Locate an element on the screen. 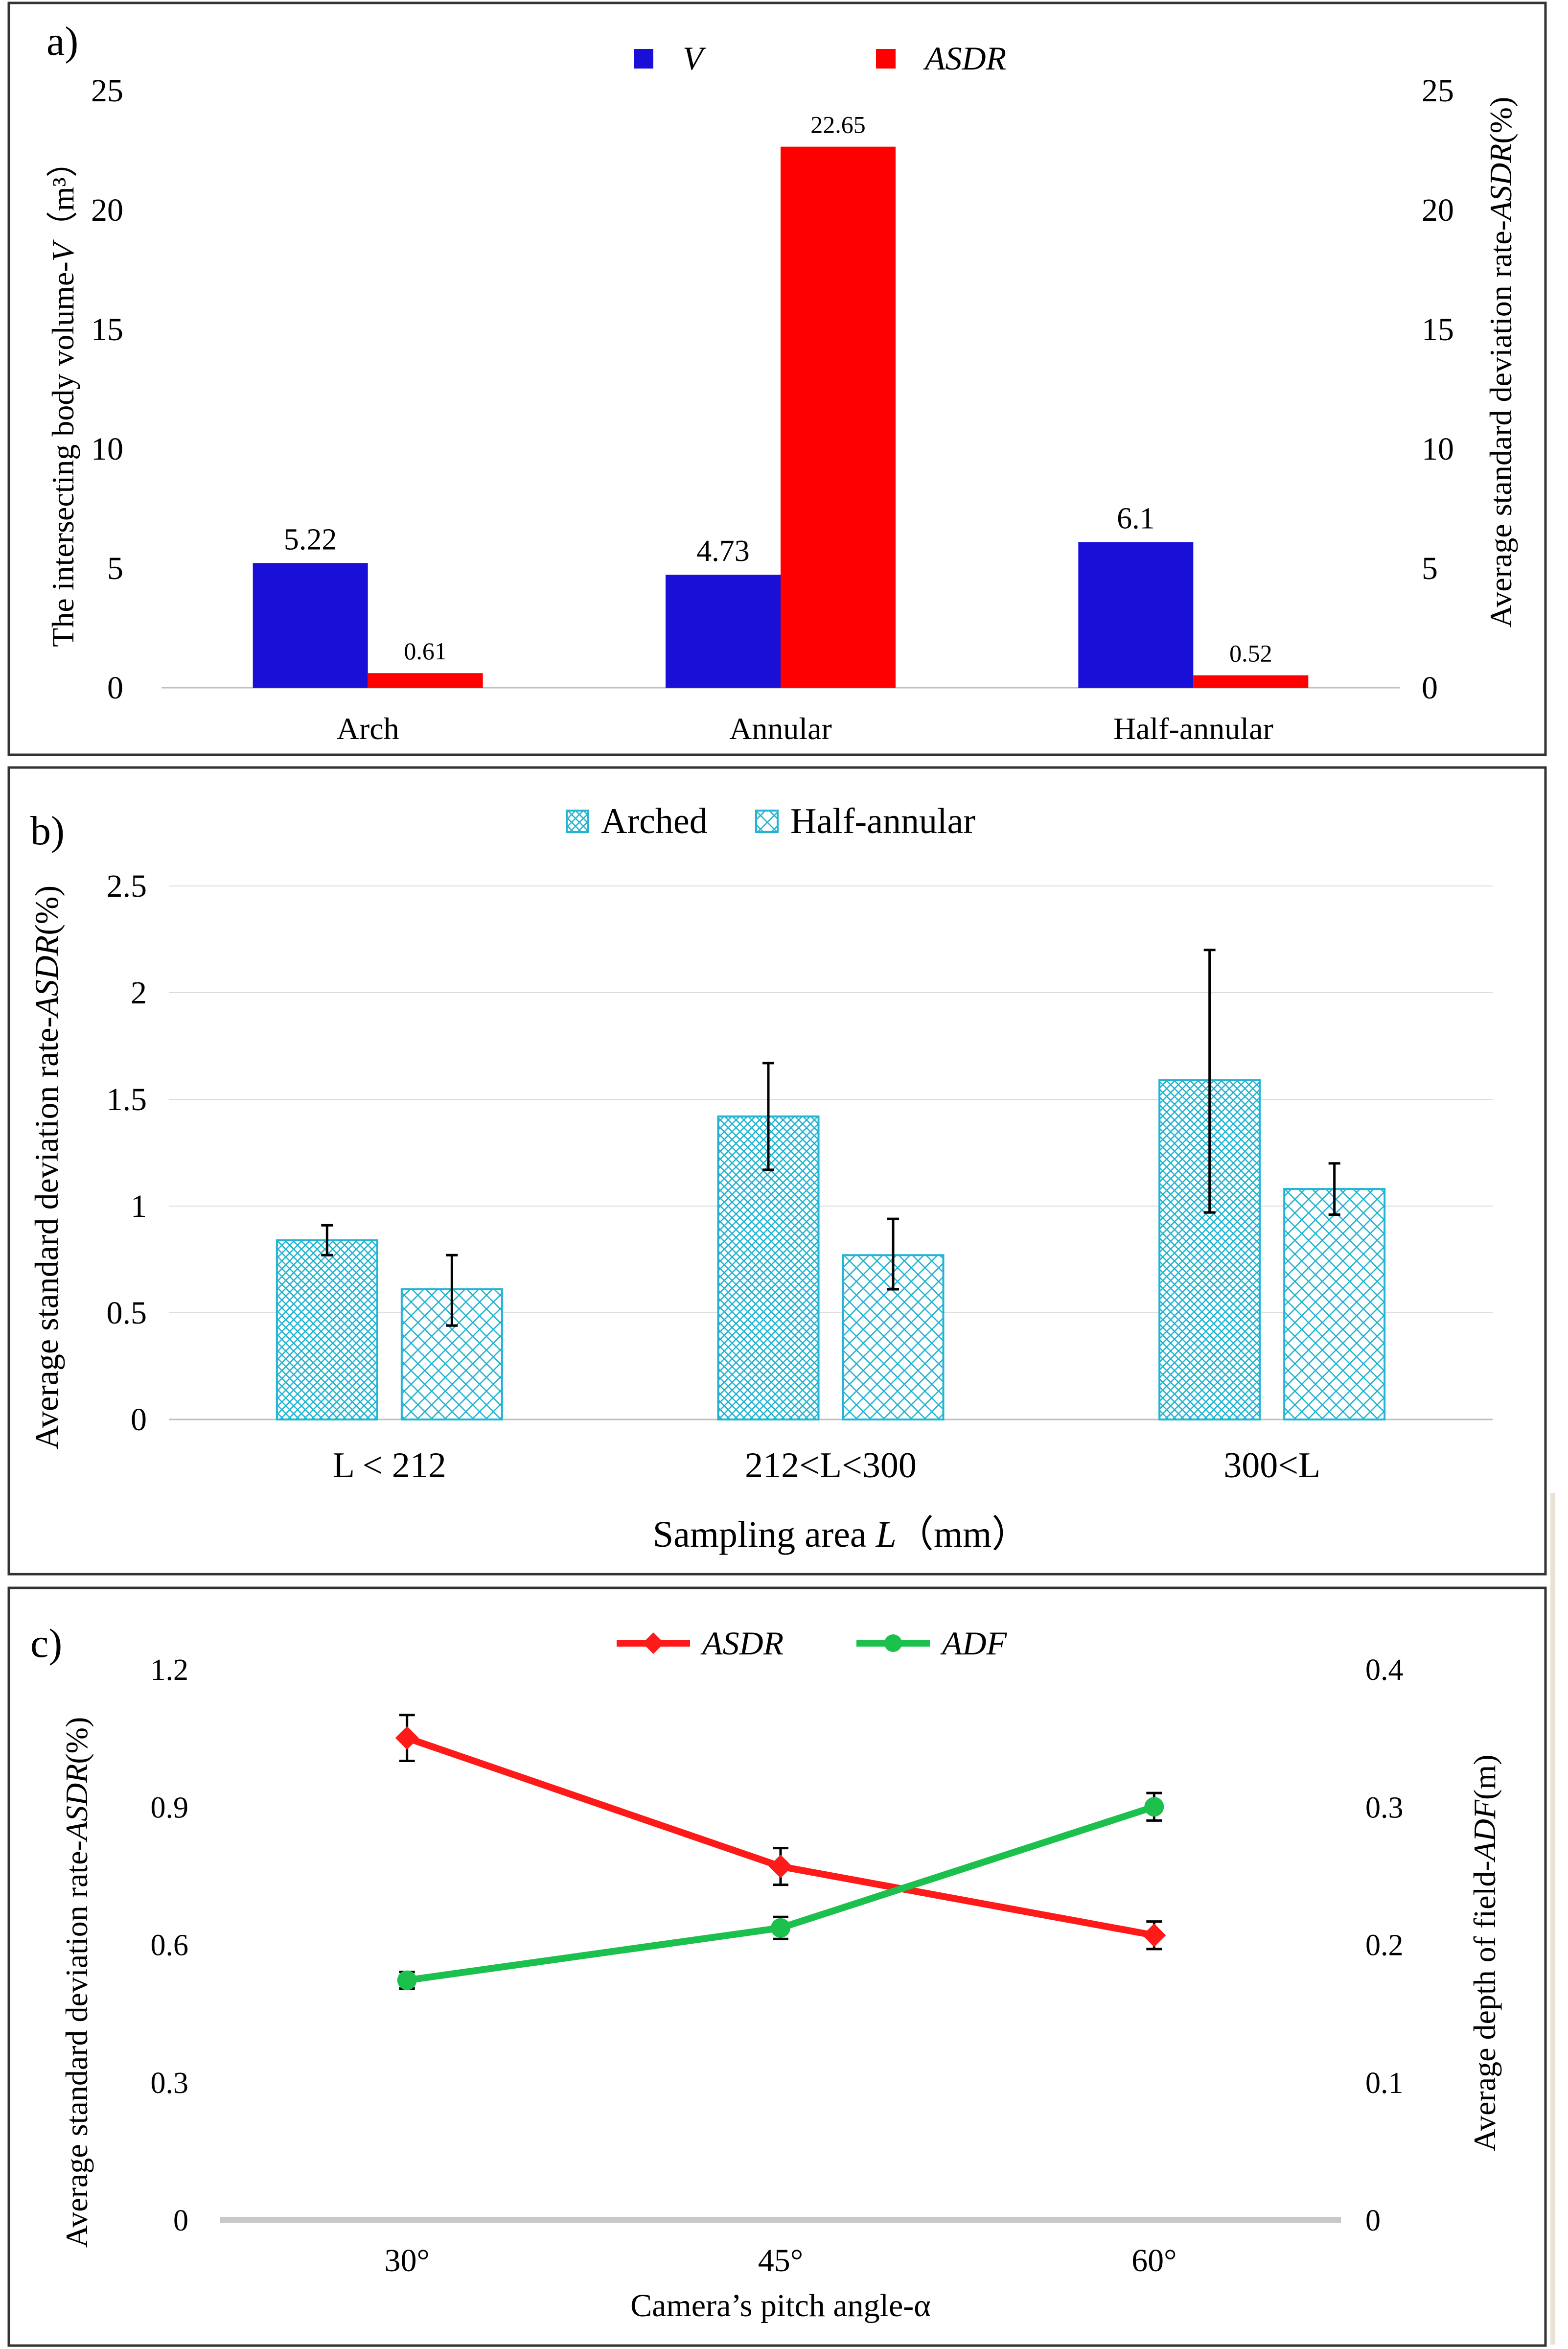 This screenshot has width=1568, height=2349. x-tick-label: 30° is located at coordinates (406, 2261).